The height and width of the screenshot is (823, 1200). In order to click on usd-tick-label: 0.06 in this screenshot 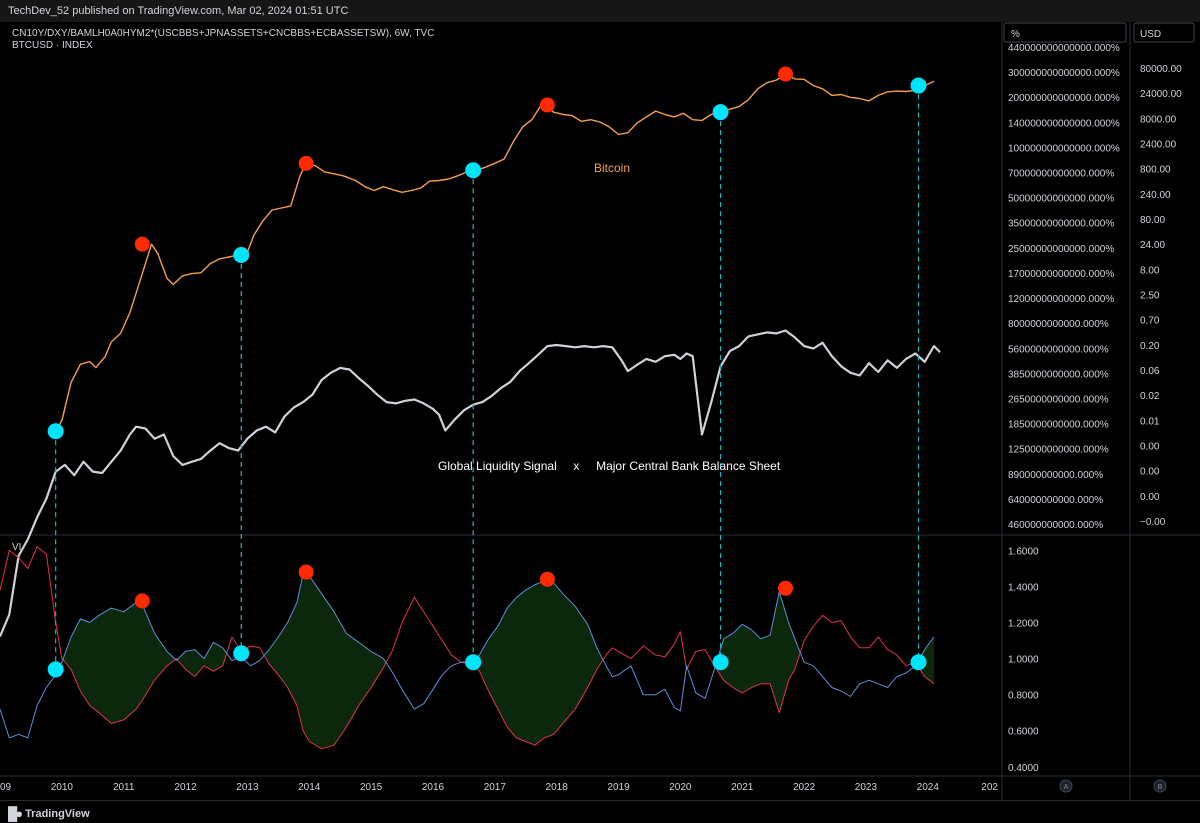, I will do `click(1150, 371)`.